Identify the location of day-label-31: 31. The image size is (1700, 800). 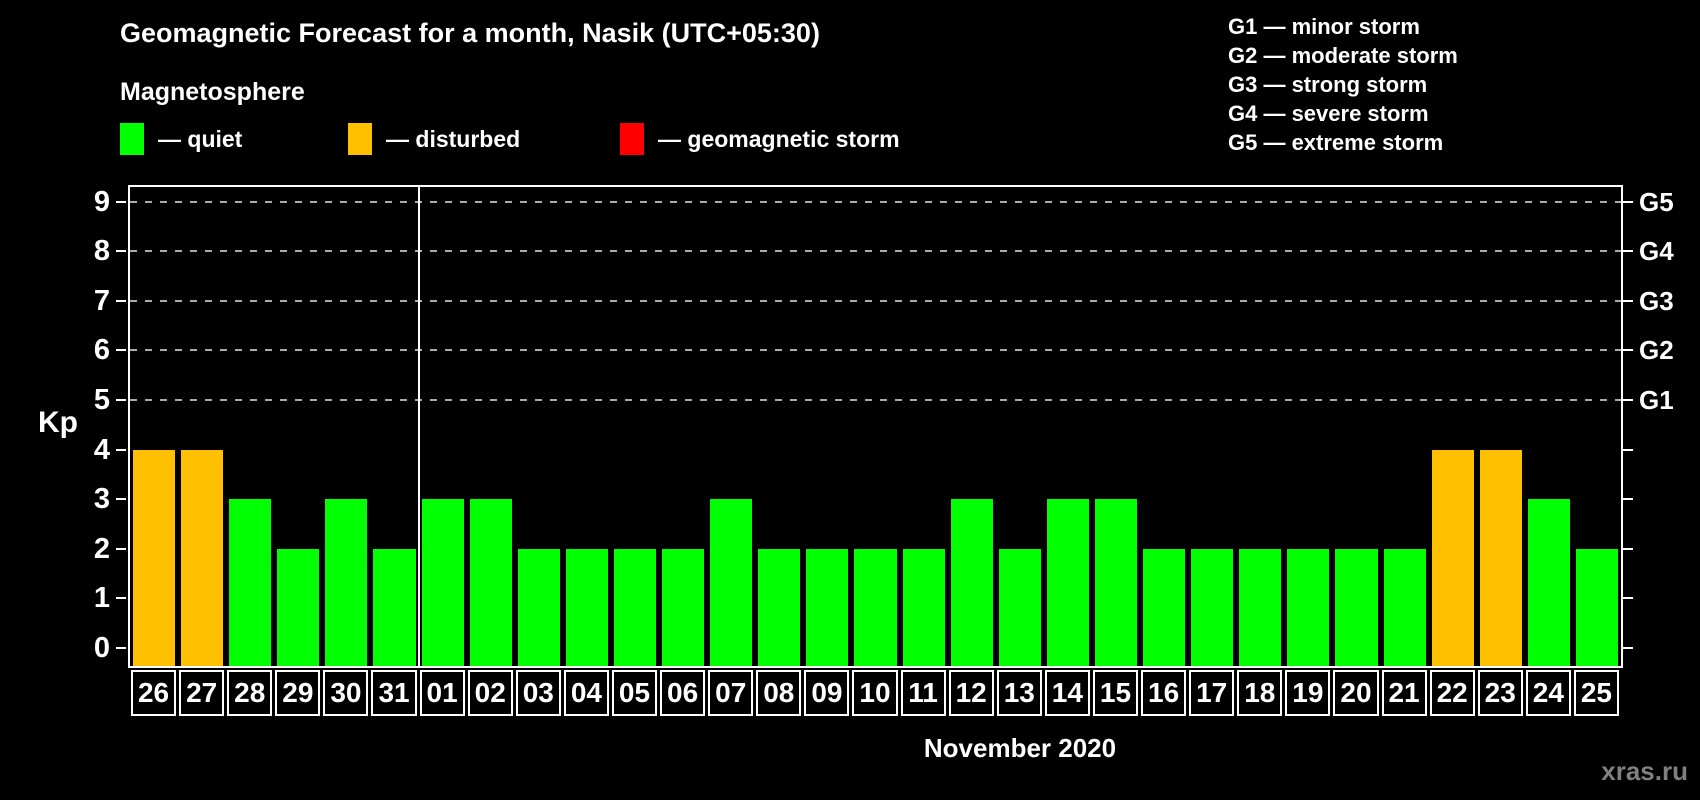
(394, 693).